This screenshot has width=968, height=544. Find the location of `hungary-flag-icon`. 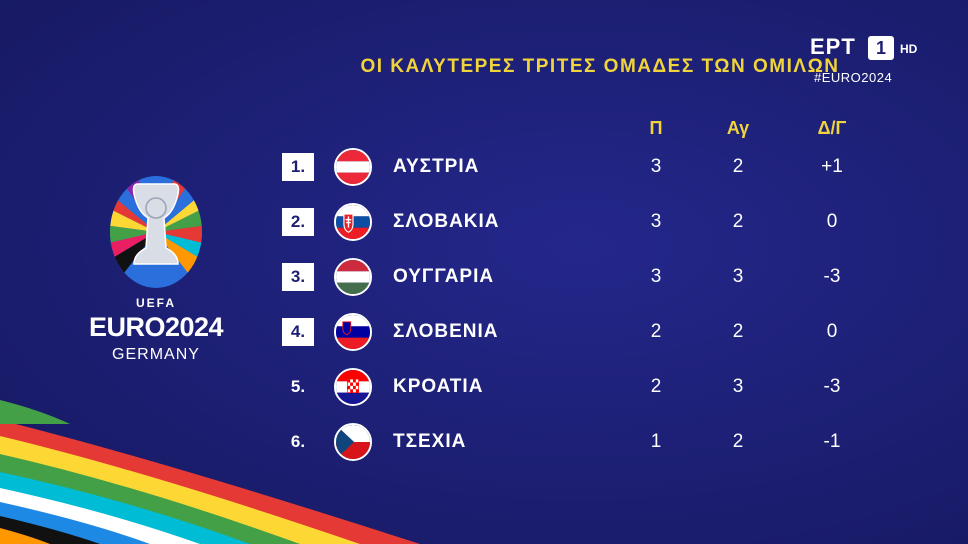

hungary-flag-icon is located at coordinates (353, 277).